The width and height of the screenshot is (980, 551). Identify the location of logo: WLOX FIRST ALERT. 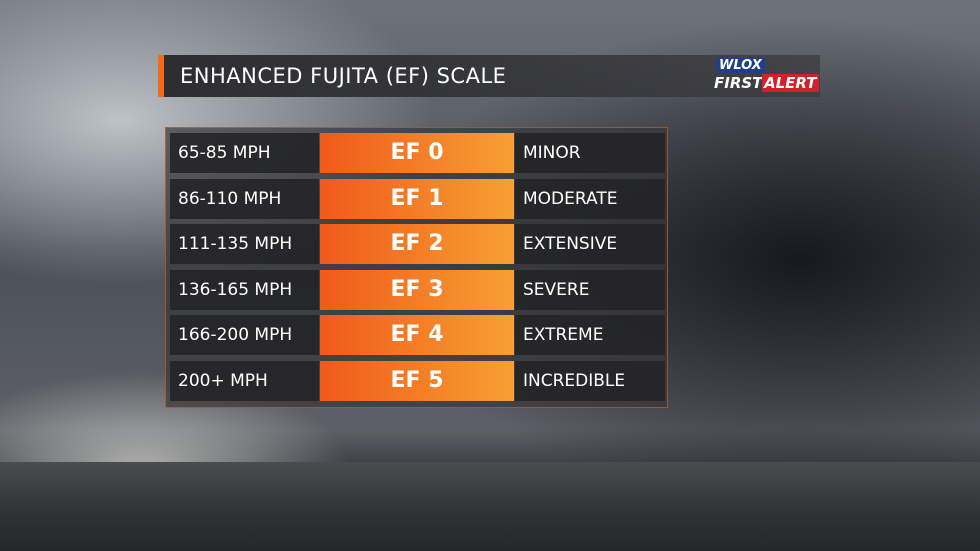
(765, 76).